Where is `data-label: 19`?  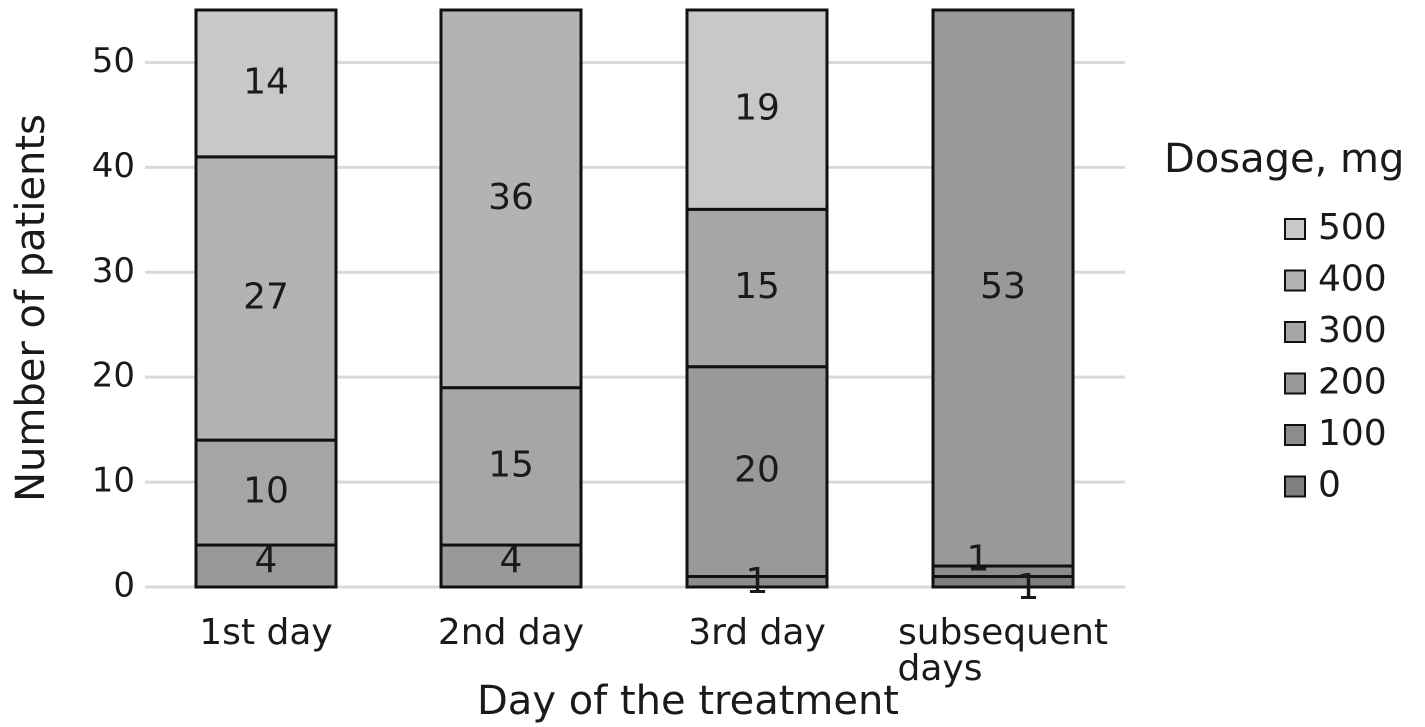
data-label: 19 is located at coordinates (757, 108).